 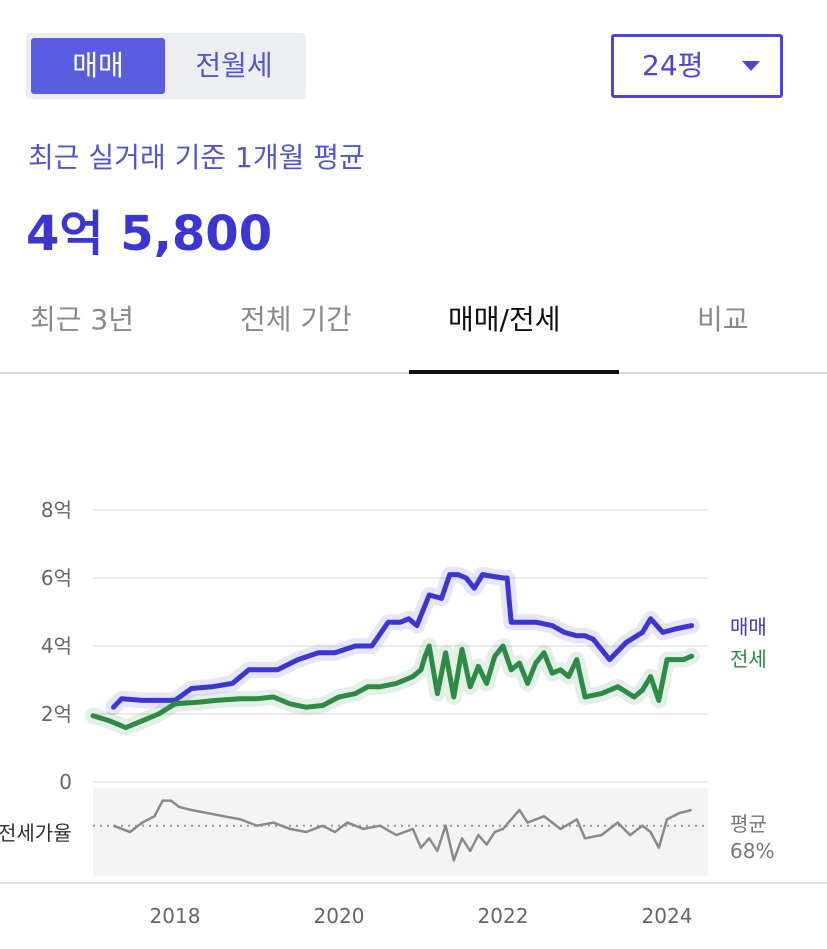 I want to click on chart-bottom-divider, so click(x=413, y=883).